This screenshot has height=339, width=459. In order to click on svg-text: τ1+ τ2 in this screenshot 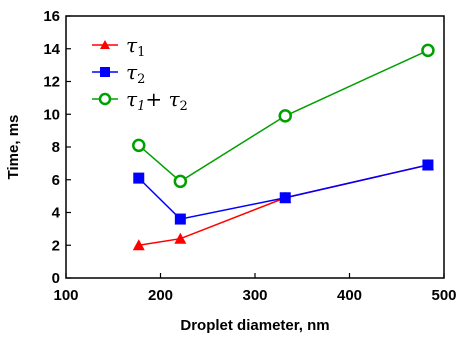, I will do `click(157, 100)`.